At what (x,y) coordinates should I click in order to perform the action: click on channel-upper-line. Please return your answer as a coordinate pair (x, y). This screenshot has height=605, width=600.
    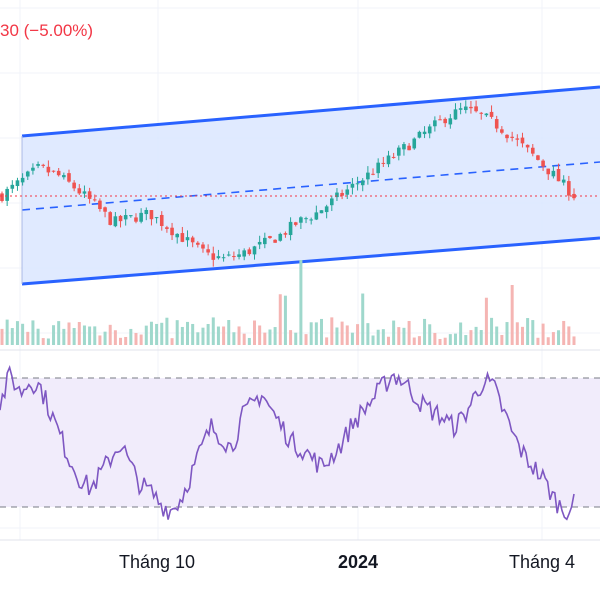
    Looking at the image, I should click on (310, 111).